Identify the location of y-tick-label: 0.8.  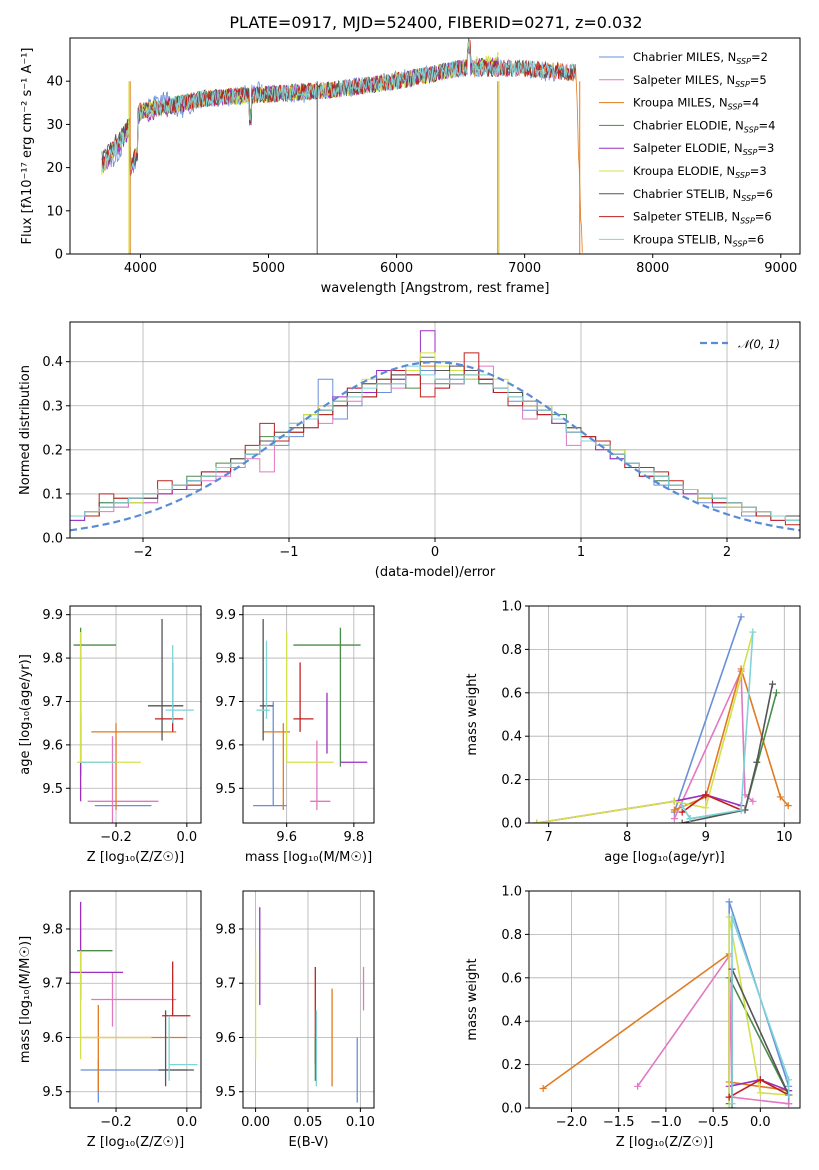
(511, 935).